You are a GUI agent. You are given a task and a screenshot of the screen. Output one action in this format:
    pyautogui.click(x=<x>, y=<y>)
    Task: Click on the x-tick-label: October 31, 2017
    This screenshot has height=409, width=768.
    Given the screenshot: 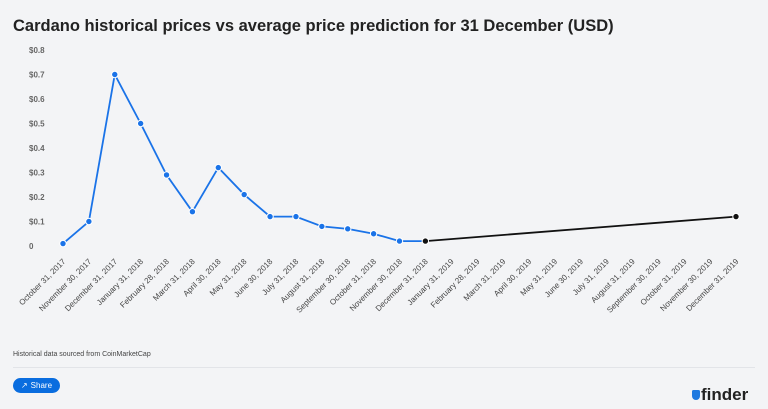 What is the action you would take?
    pyautogui.click(x=42, y=282)
    